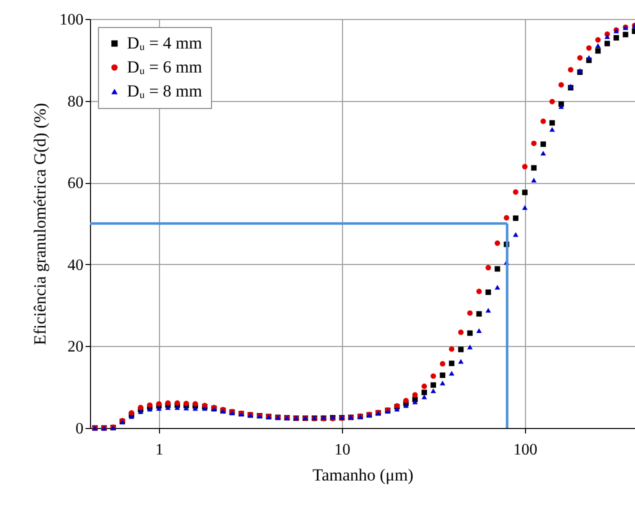  Describe the element at coordinates (76, 183) in the screenshot. I see `y-tick-label: 60` at that location.